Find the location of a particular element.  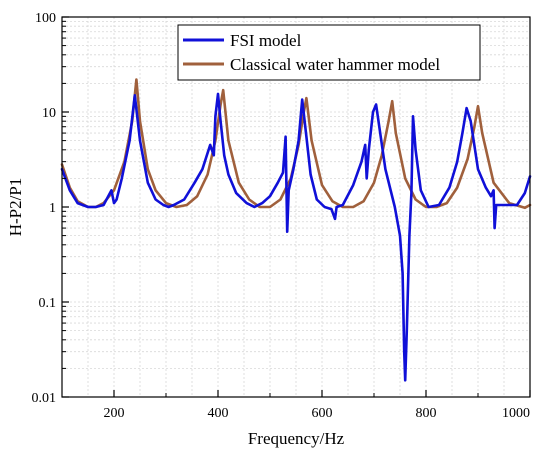

x-tick-label: 1000 is located at coordinates (516, 413).